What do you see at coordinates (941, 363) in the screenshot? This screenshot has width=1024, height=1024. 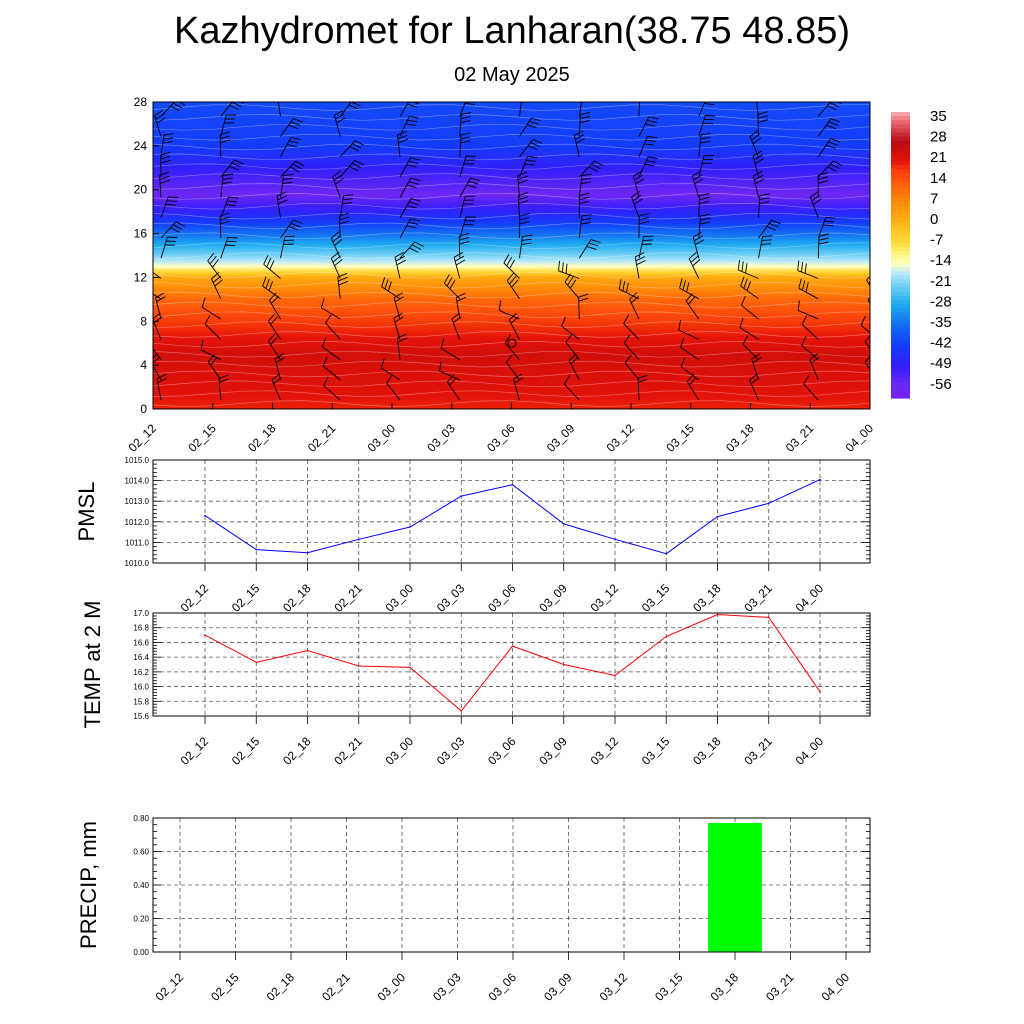 I see `colorbar-label: -49` at bounding box center [941, 363].